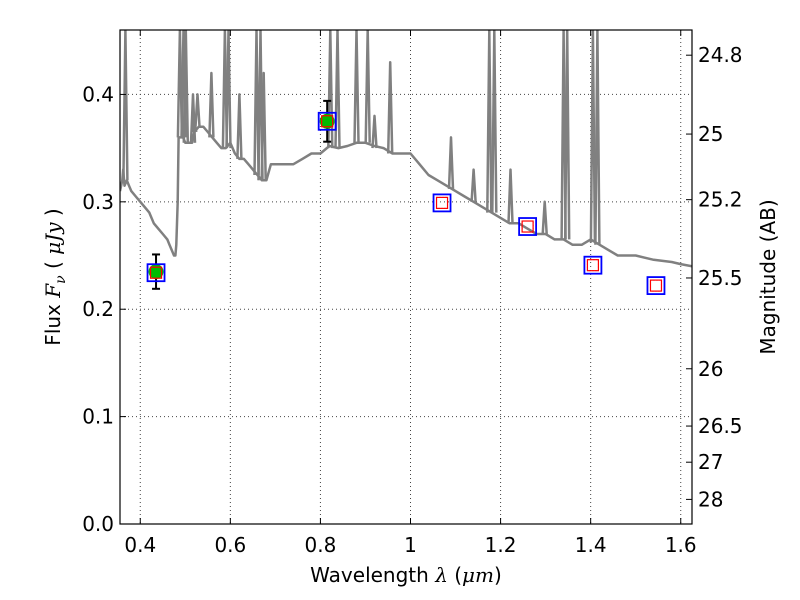 This screenshot has width=800, height=600. Describe the element at coordinates (98, 417) in the screenshot. I see `y-tick-label: 0.1` at that location.